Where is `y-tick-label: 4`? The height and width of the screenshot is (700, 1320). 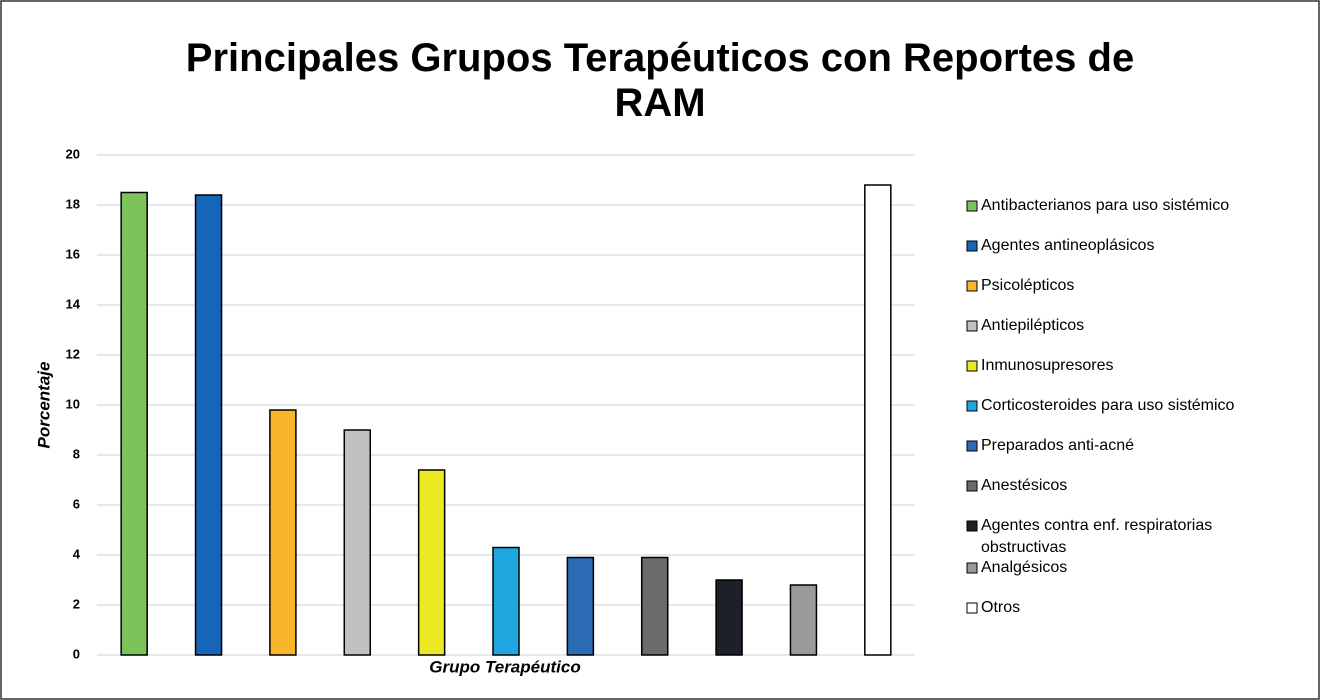 y-tick-label: 4 is located at coordinates (77, 553).